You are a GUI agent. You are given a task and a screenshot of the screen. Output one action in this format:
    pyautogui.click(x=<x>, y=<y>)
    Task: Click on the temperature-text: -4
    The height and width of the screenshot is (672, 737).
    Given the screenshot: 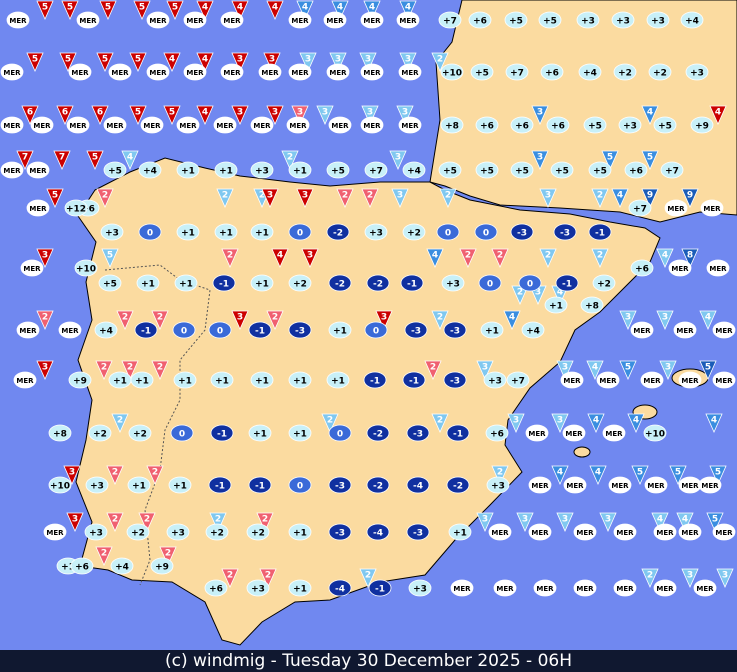 What is the action you would take?
    pyautogui.click(x=378, y=534)
    